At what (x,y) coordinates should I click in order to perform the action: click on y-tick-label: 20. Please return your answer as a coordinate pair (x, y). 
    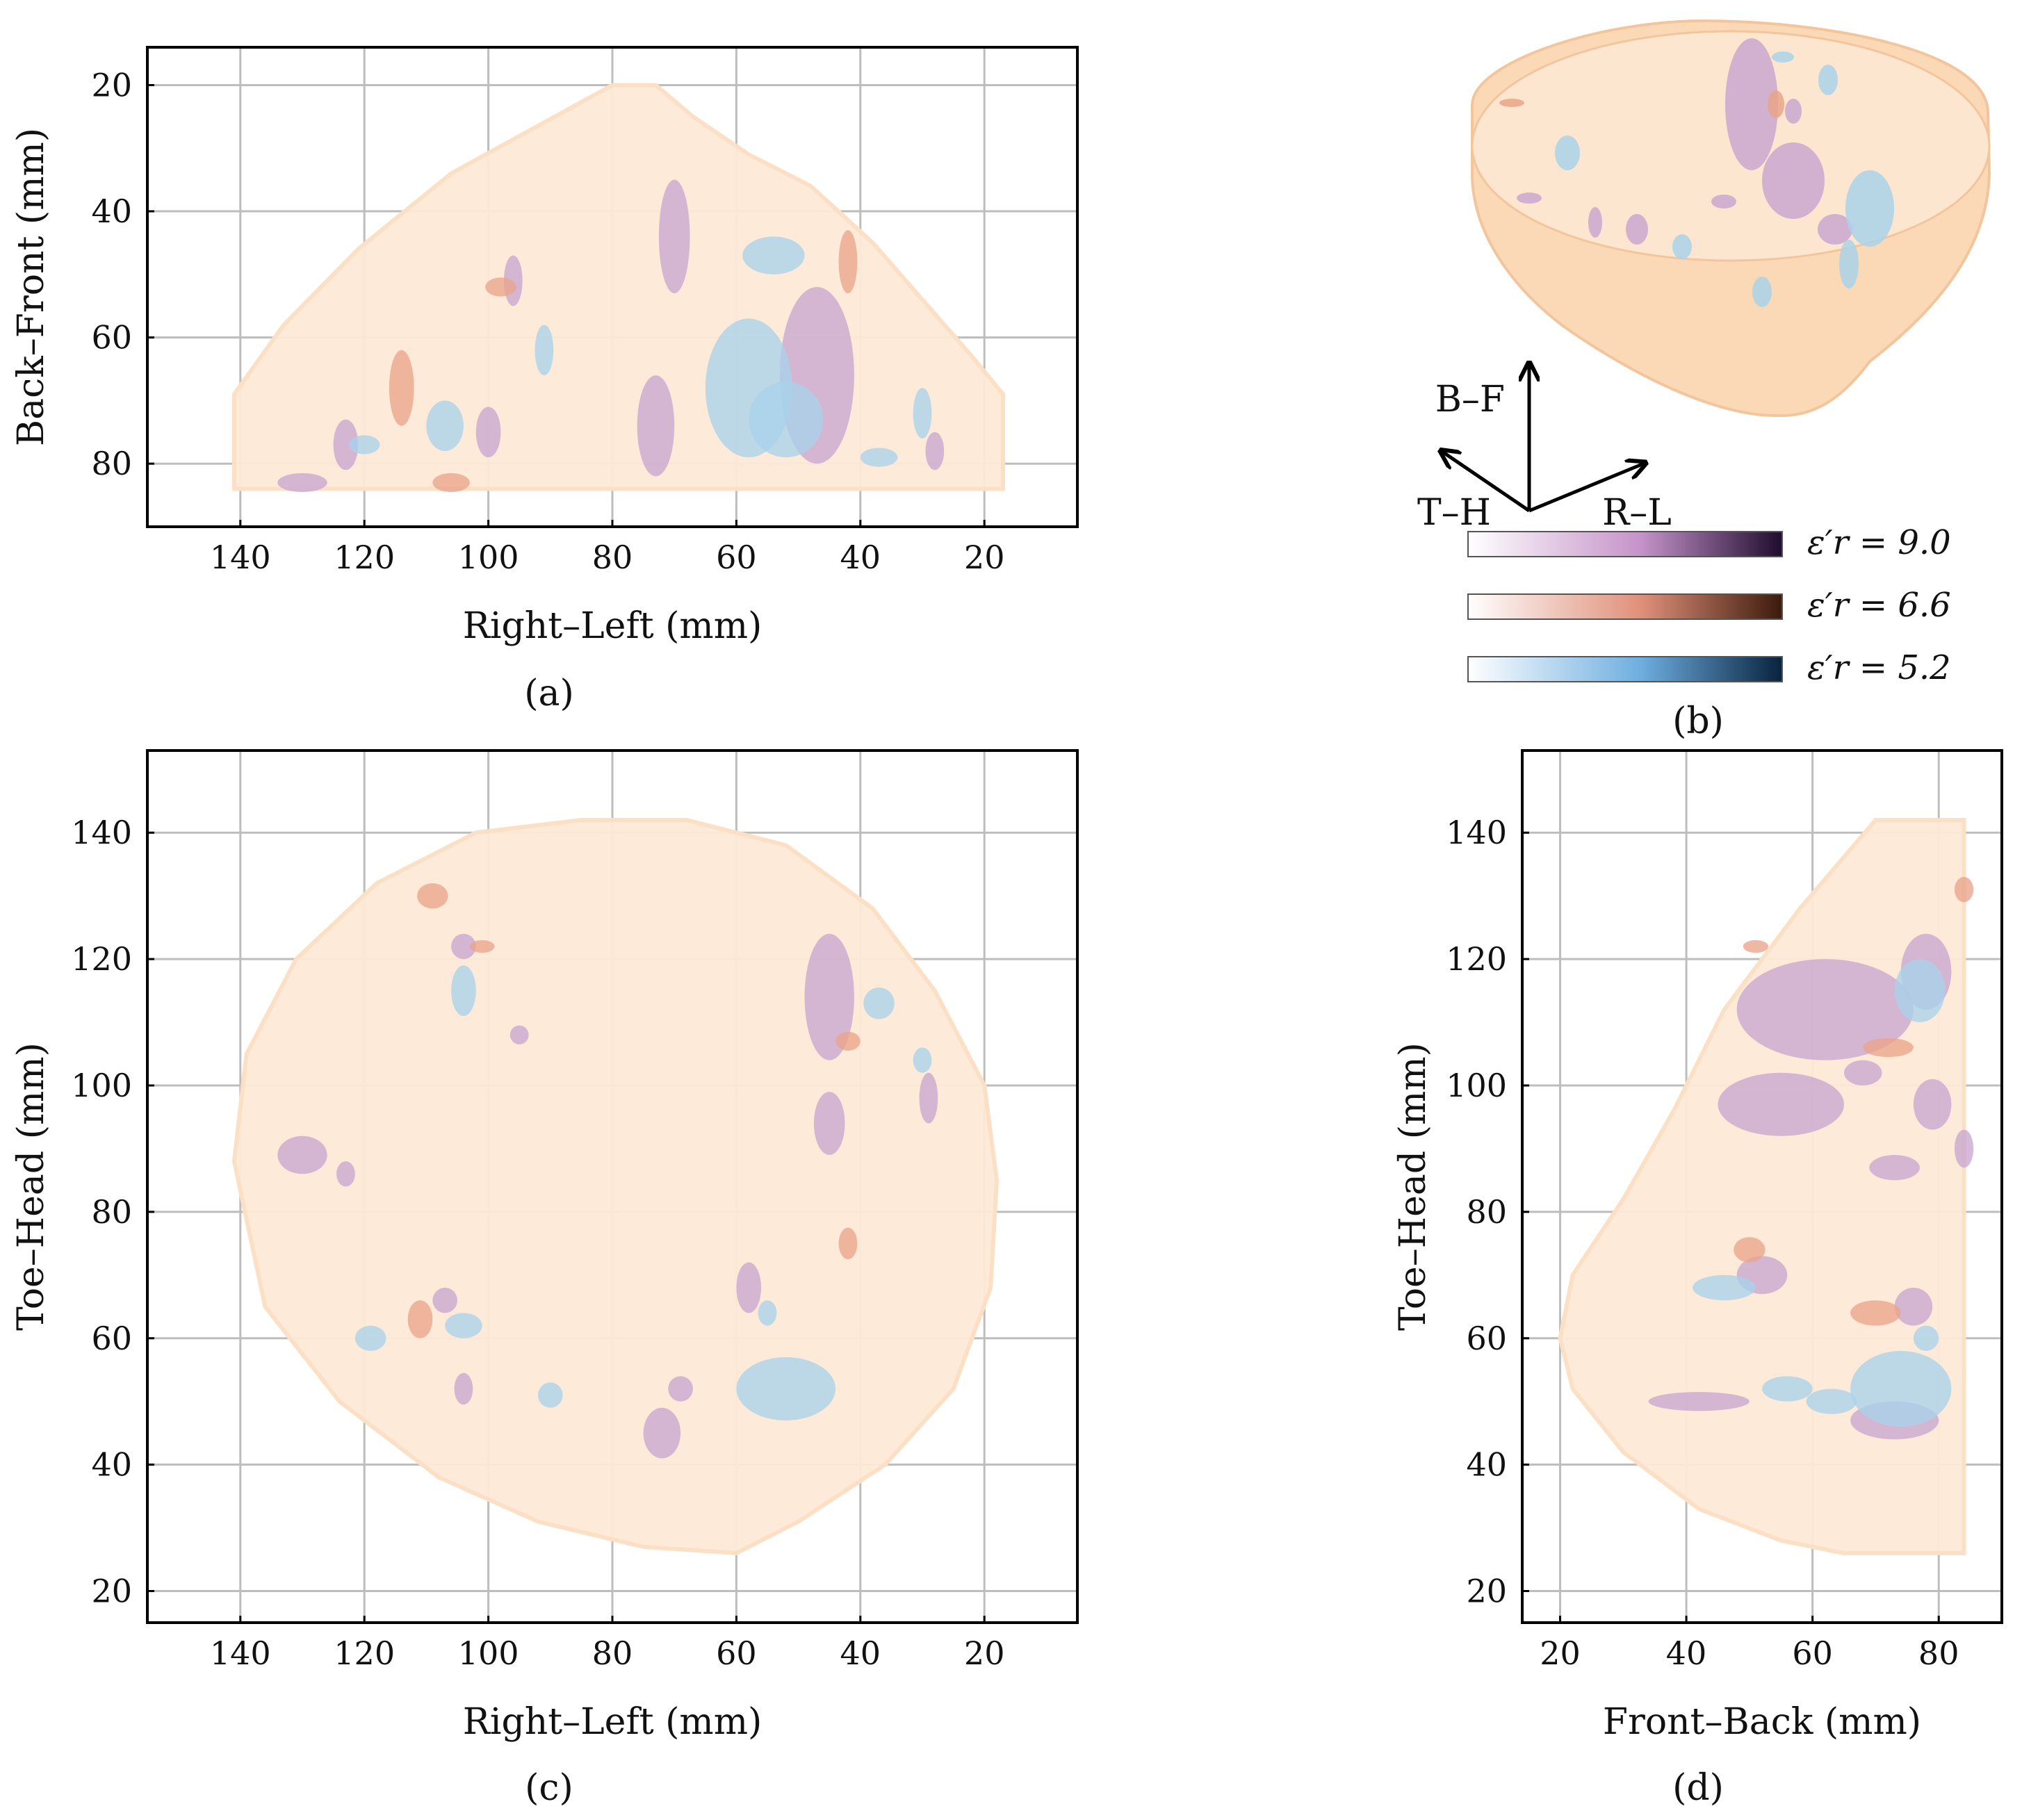
    Looking at the image, I should click on (111, 85).